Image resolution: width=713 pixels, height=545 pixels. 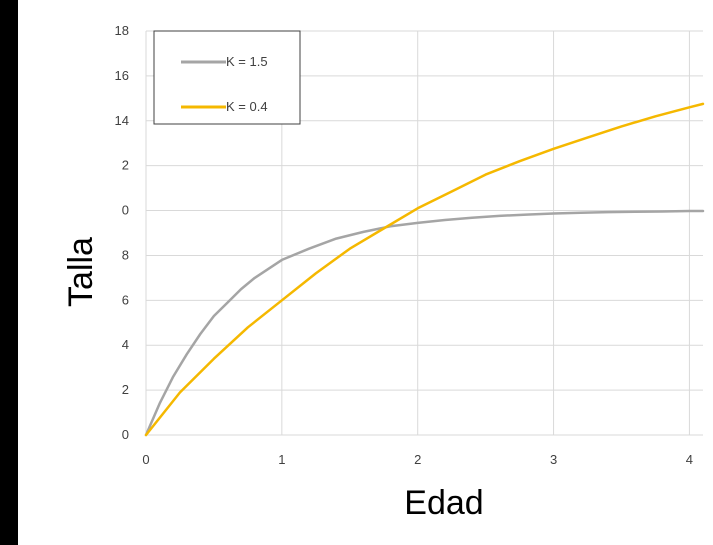 I want to click on legend: K = 1.5 K = 0.4, so click(x=227, y=77).